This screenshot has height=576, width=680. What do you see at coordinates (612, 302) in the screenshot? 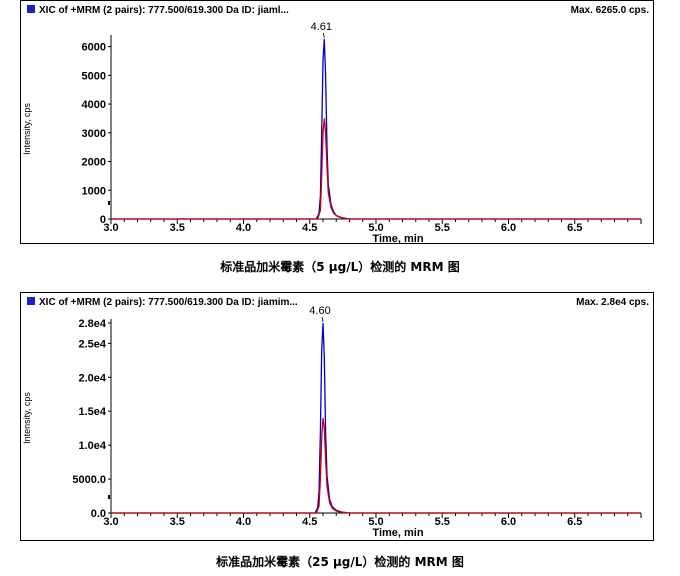
I see `max-intensity-label: Max. 2.8e4 cps.` at bounding box center [612, 302].